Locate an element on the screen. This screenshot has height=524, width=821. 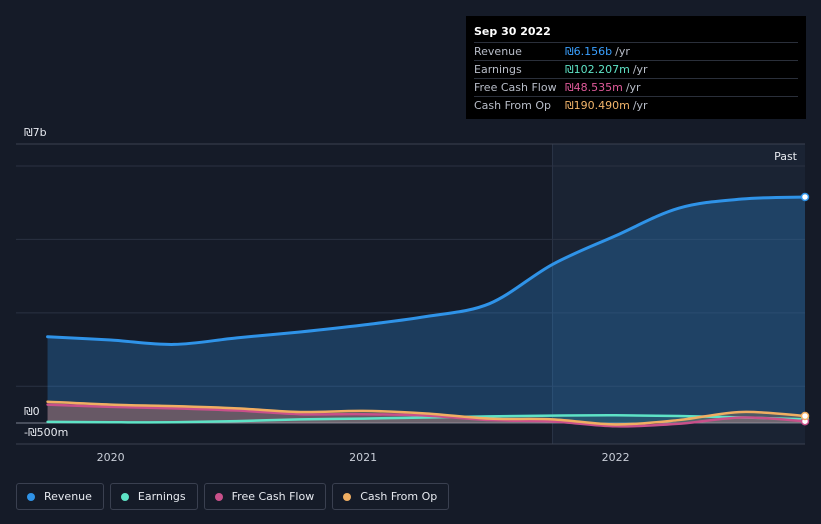
legend-item-free-cash-flow: Free Cash Flow is located at coordinates (265, 496).